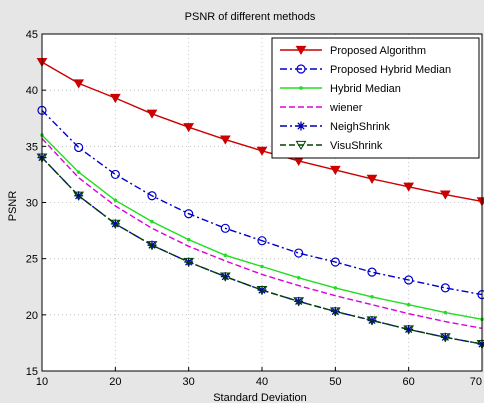 This screenshot has width=484, height=403. What do you see at coordinates (360, 127) in the screenshot?
I see `legend-label: NeighShrink` at bounding box center [360, 127].